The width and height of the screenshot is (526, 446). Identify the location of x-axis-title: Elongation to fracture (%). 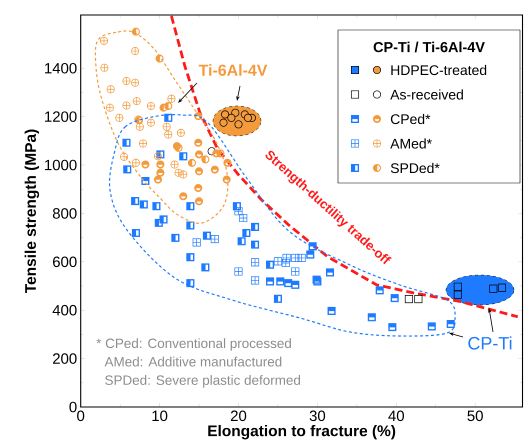
(302, 432).